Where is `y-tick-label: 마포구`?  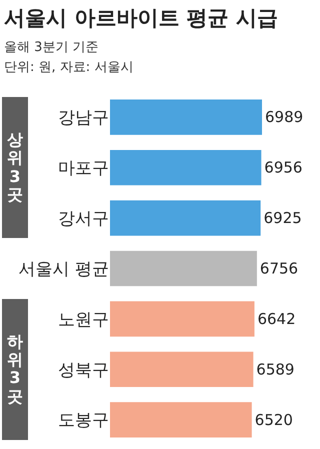 y-tick-label: 마포구 is located at coordinates (83, 168).